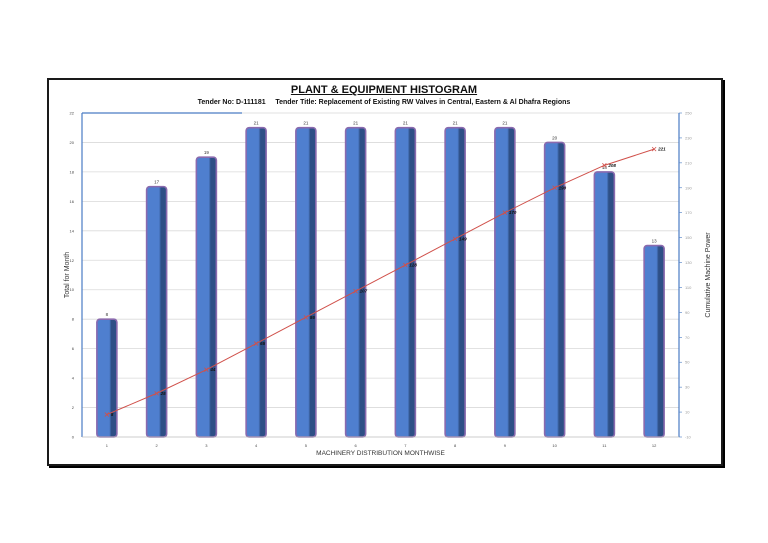 The height and width of the screenshot is (543, 768). I want to click on line-value-label: 8, so click(112, 414).